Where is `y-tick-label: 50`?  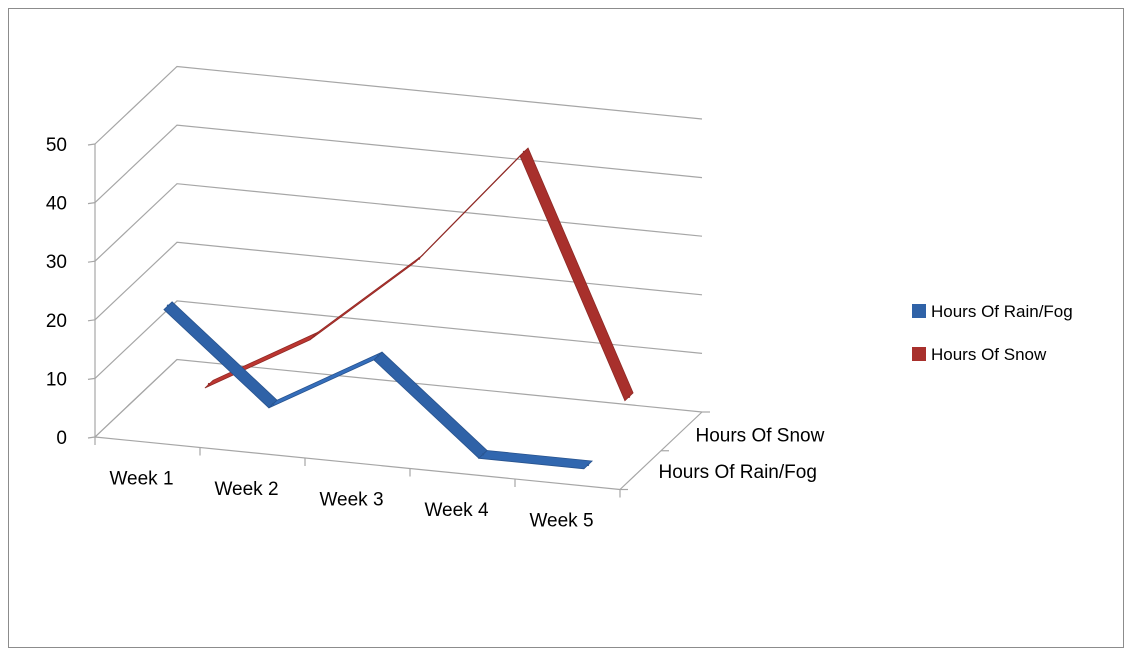
y-tick-label: 50 is located at coordinates (56, 145).